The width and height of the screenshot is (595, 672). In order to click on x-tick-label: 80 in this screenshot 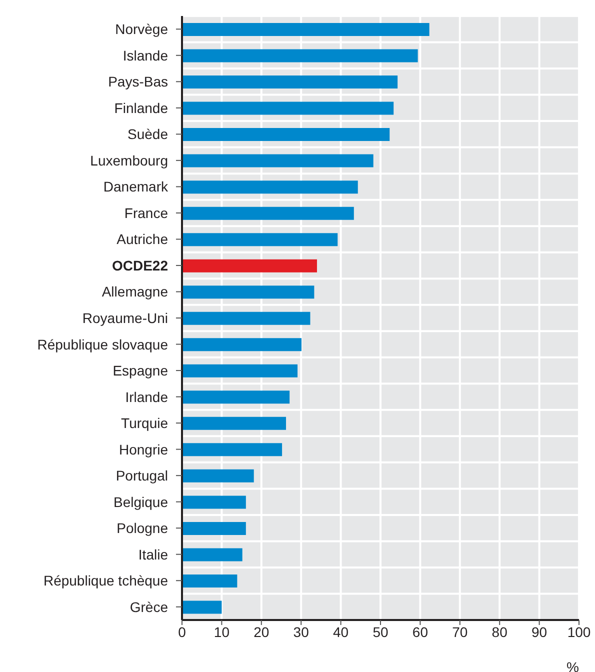, I will do `click(500, 632)`.